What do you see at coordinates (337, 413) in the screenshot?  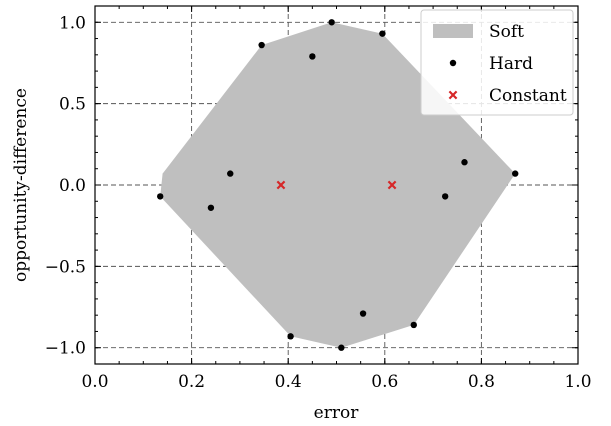 I see `x-axis-label: error` at bounding box center [337, 413].